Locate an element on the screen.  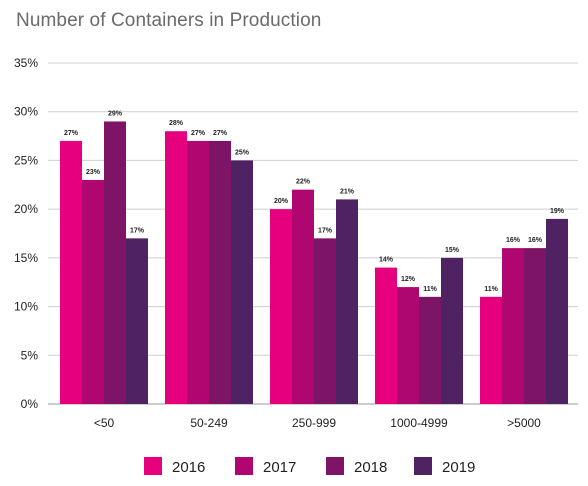
data-label: 25% is located at coordinates (242, 152).